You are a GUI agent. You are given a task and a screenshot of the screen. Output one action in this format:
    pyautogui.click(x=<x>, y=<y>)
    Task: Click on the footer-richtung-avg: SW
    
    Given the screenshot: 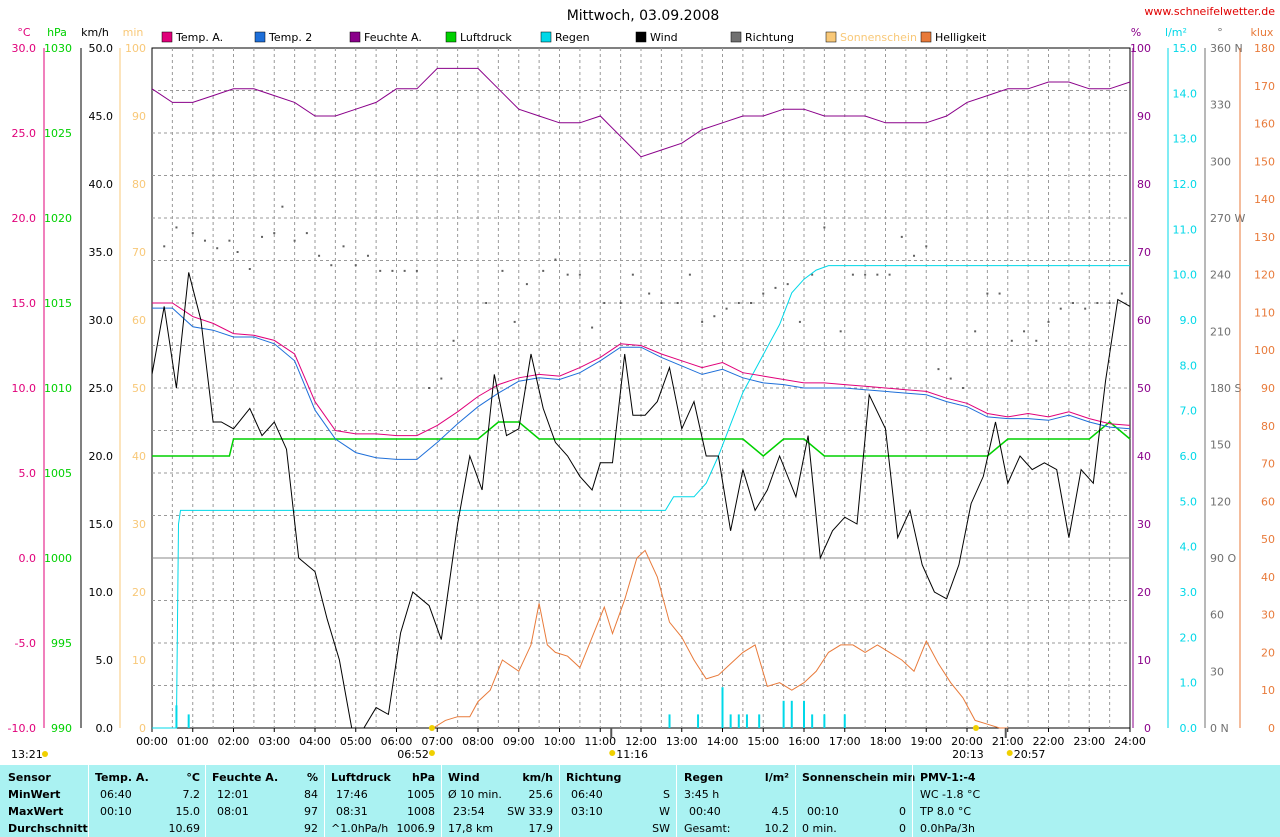 What is the action you would take?
    pyautogui.click(x=661, y=828)
    